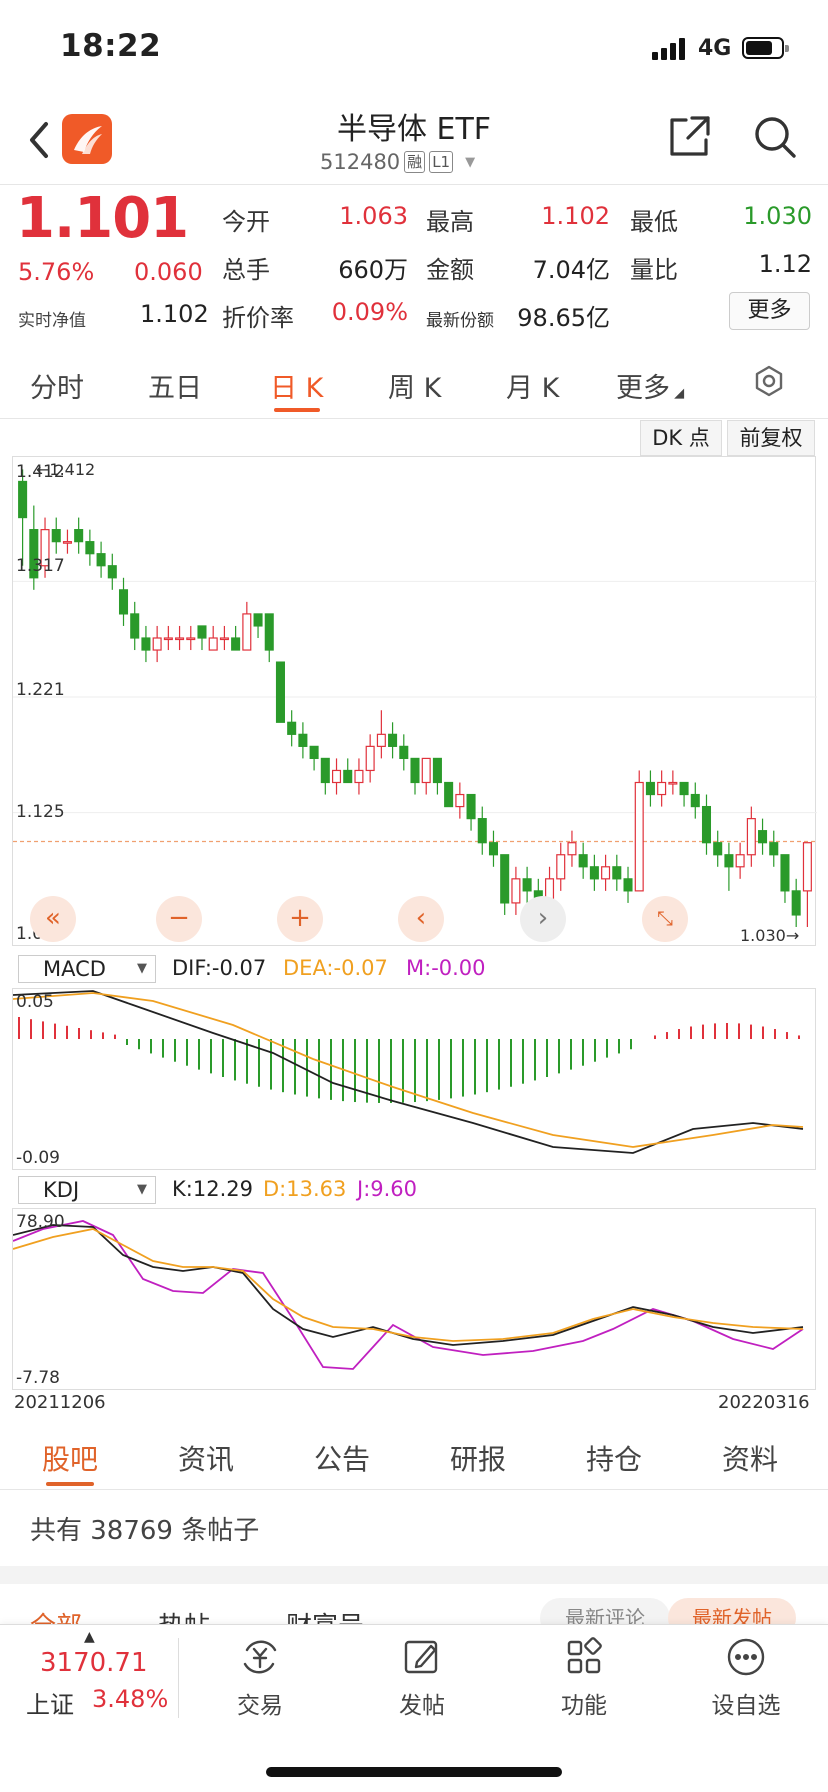  What do you see at coordinates (654, 222) in the screenshot?
I see `low-label: 最低` at bounding box center [654, 222].